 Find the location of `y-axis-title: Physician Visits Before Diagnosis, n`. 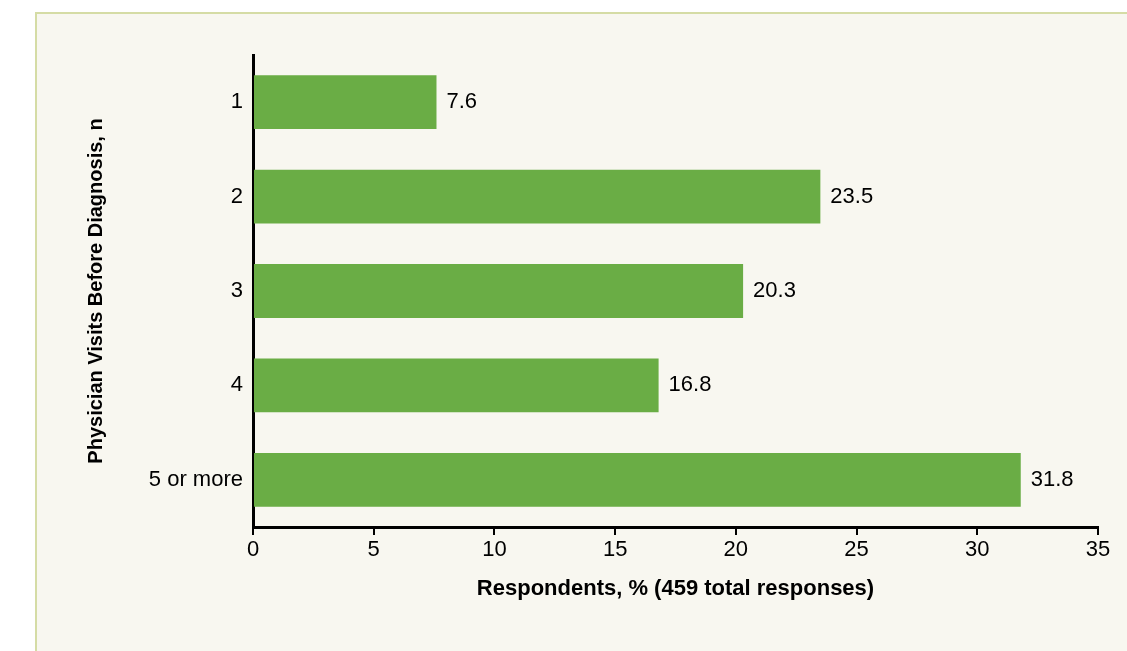

y-axis-title: Physician Visits Before Diagnosis, n is located at coordinates (94, 291).